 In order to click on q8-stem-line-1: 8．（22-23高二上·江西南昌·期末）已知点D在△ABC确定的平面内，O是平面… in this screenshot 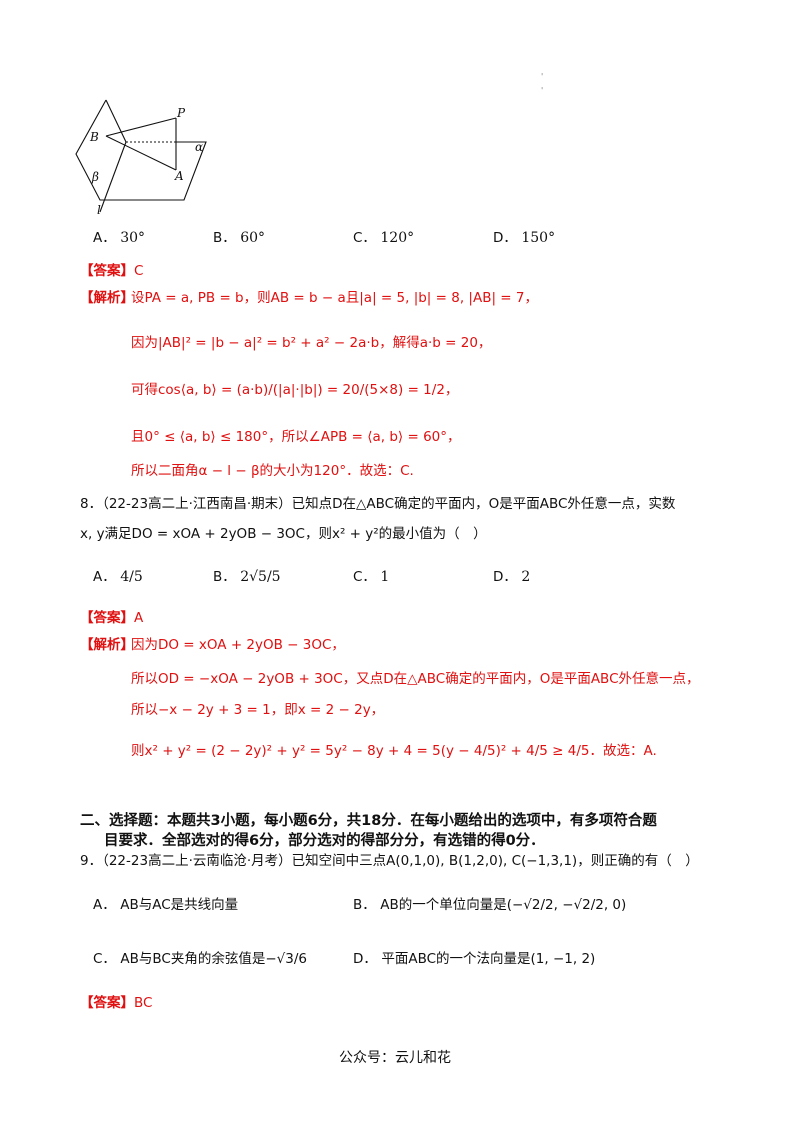, I will do `click(378, 504)`.